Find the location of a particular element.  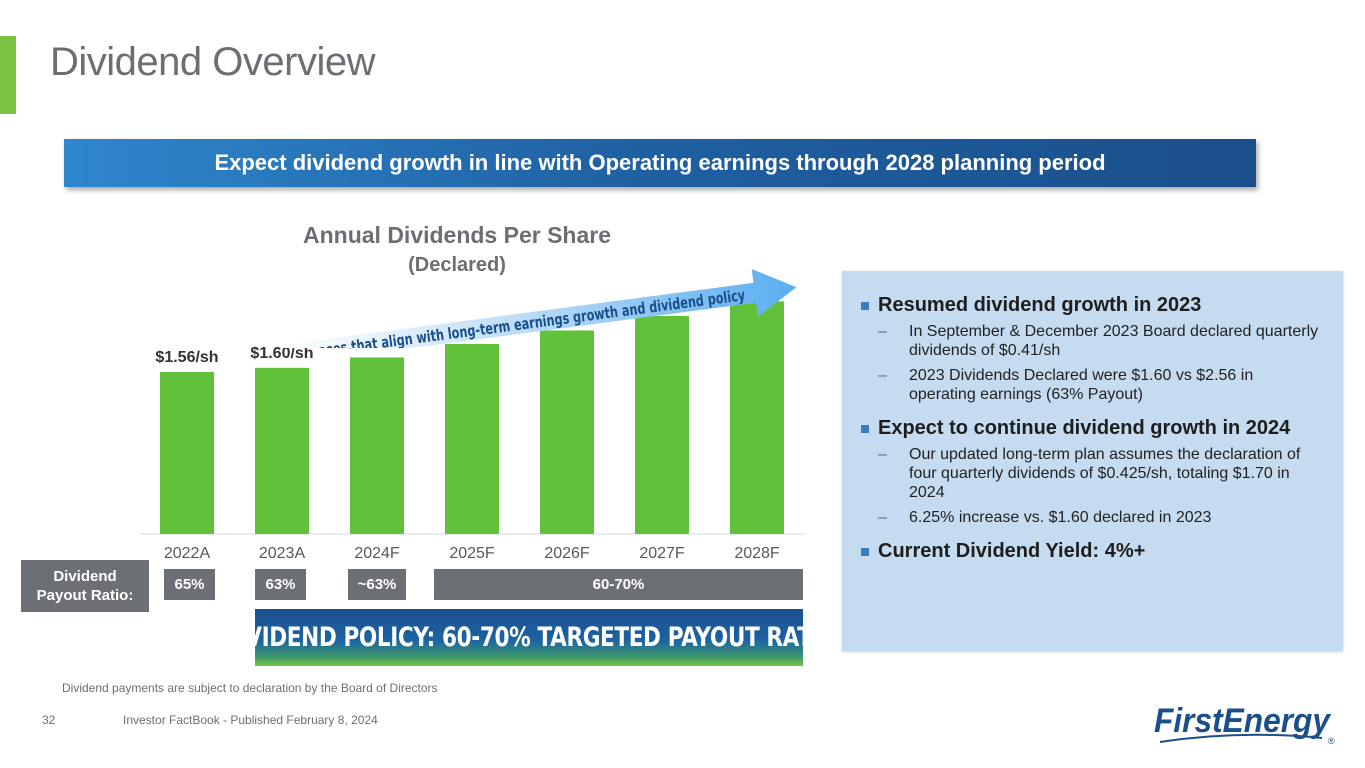

bar-2023A is located at coordinates (282, 450).